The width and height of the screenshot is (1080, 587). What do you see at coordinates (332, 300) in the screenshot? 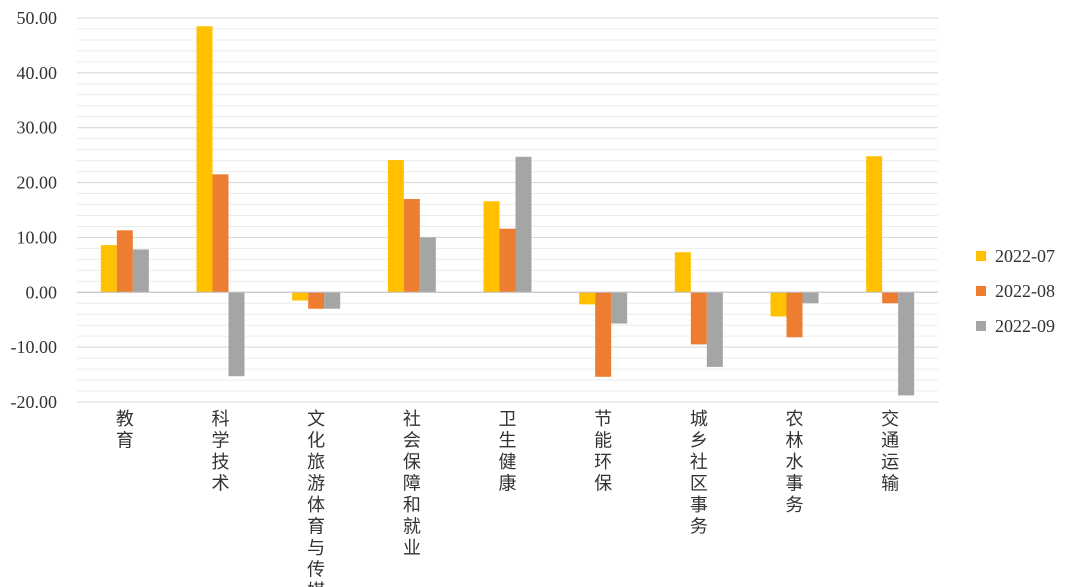
I see `bar-2022-09-文化旅游体育与传媒` at bounding box center [332, 300].